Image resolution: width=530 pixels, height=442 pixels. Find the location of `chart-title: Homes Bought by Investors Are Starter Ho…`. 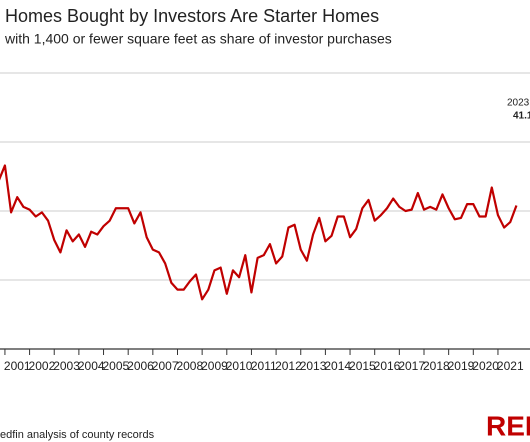

chart-title: Homes Bought by Investors Are Starter Ho… is located at coordinates (192, 16).